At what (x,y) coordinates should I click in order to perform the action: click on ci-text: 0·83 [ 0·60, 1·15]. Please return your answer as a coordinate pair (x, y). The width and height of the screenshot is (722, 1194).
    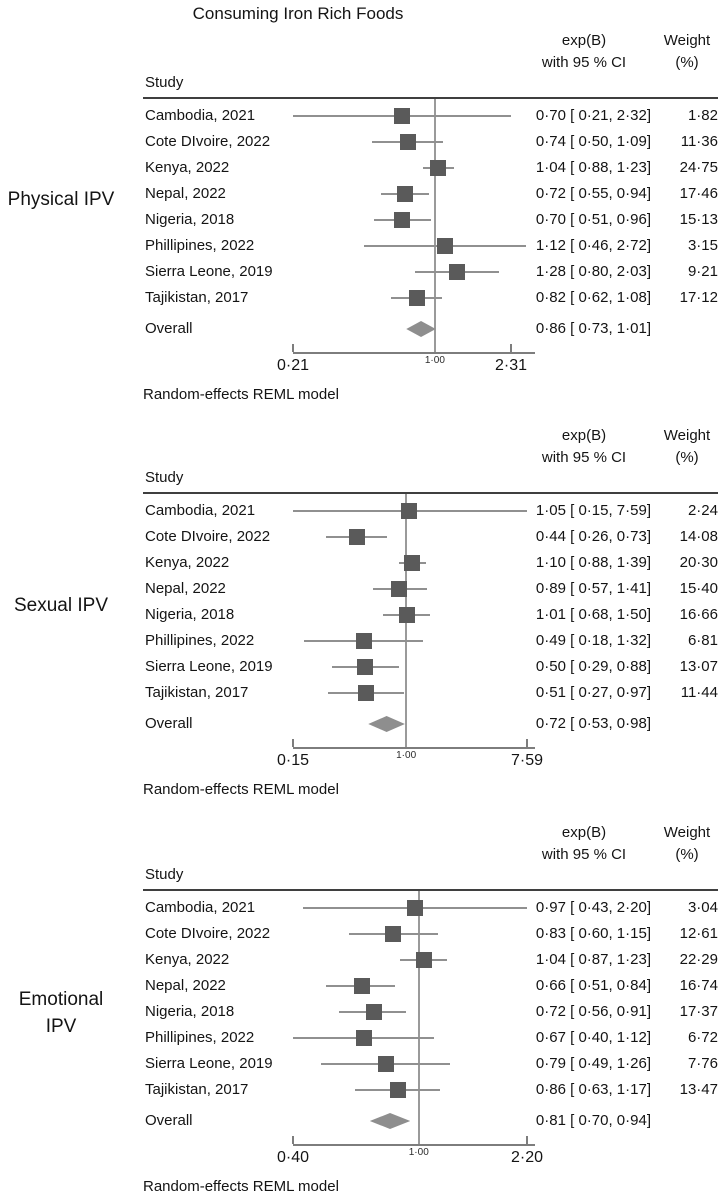
    Looking at the image, I should click on (593, 933).